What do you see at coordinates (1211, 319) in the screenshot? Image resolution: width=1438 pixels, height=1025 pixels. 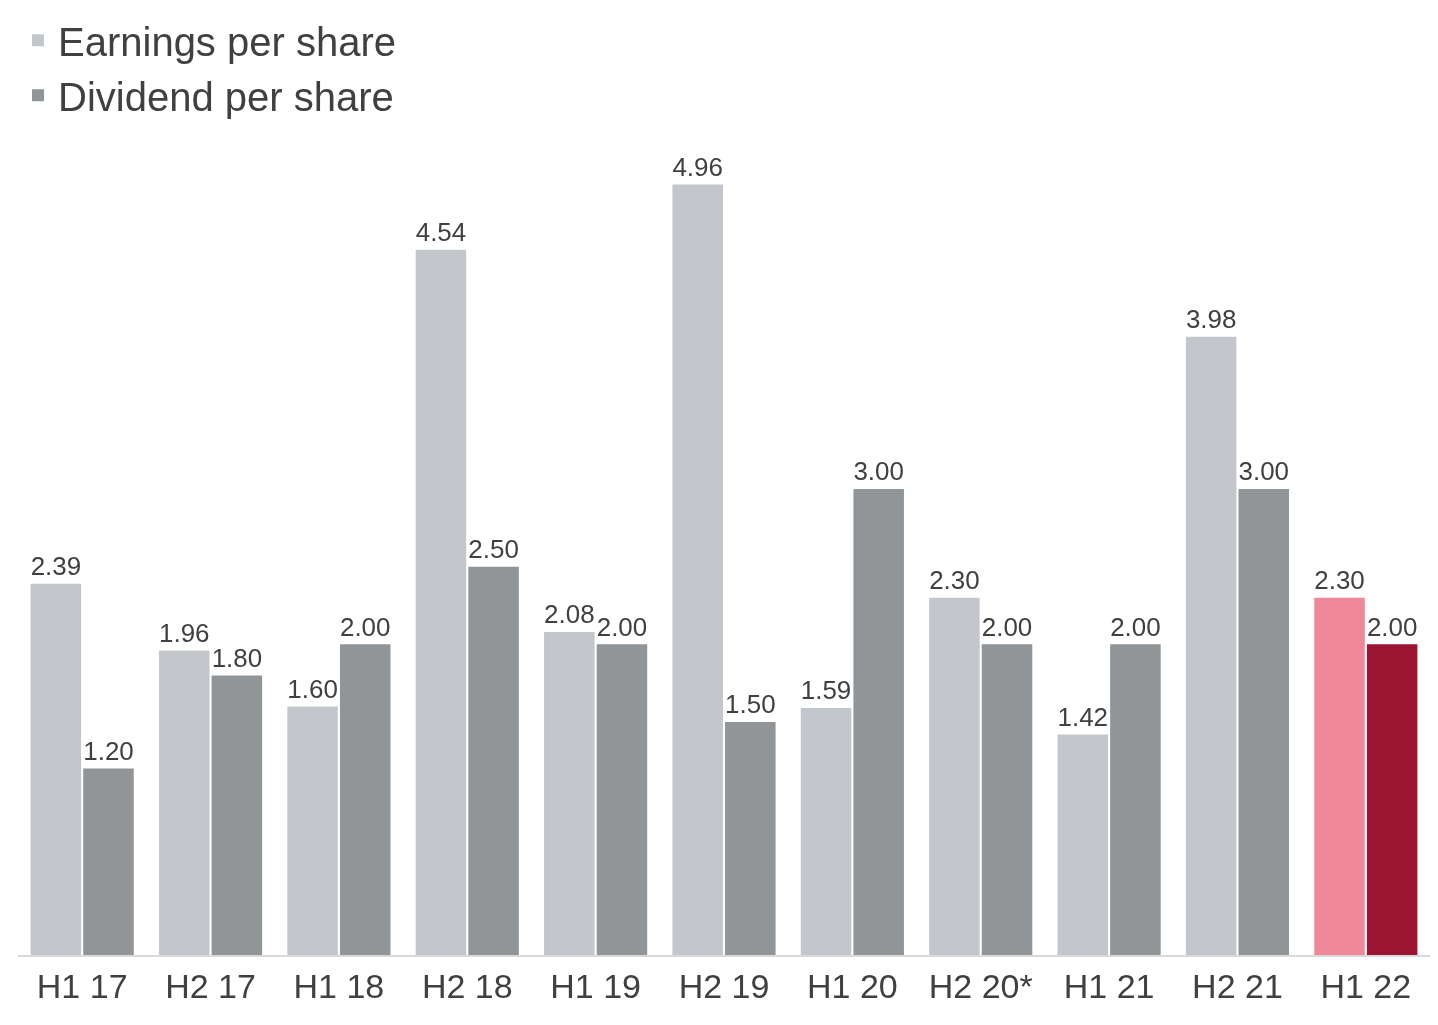 I see `data-label: 3.98` at bounding box center [1211, 319].